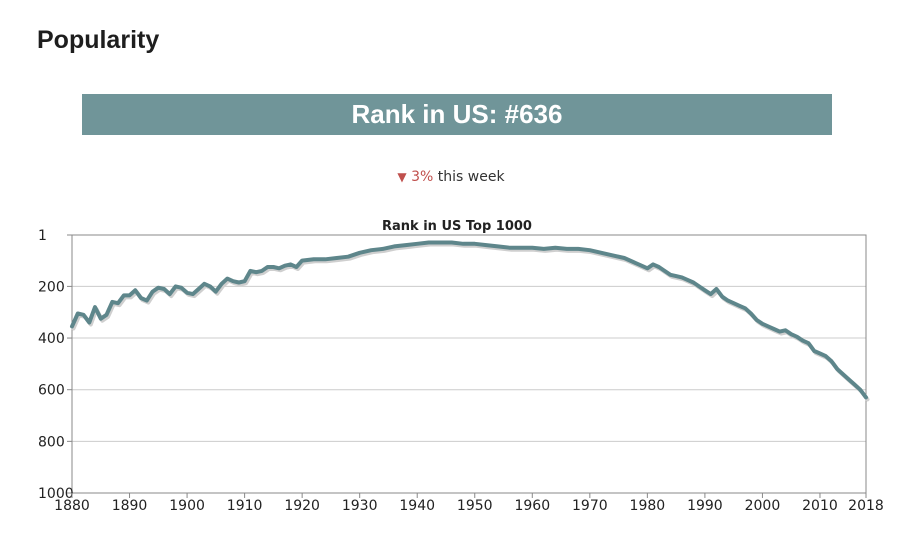 This screenshot has height=534, width=902. I want to click on y-tick-label: 600, so click(51, 391).